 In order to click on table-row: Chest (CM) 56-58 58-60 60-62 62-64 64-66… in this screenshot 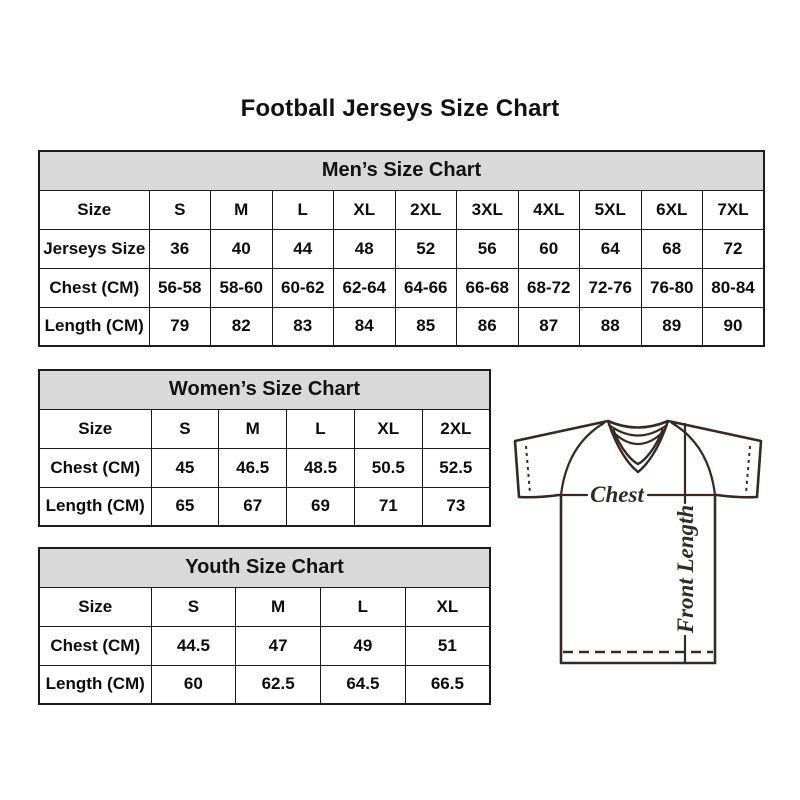, I will do `click(401, 287)`.